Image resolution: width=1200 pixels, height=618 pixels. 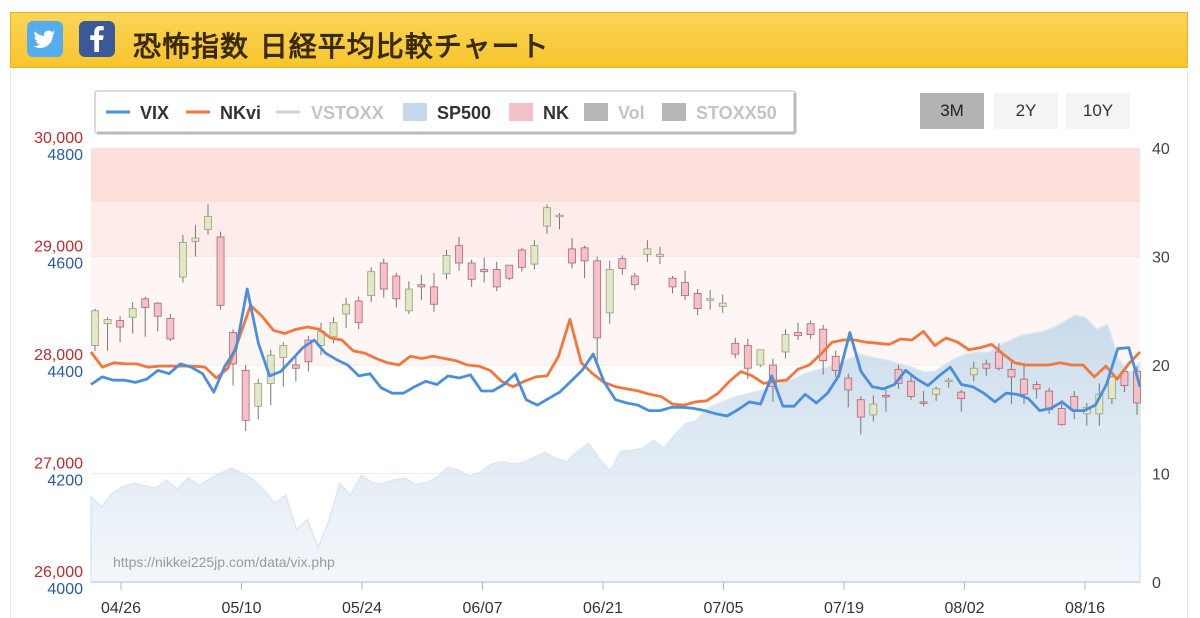 What do you see at coordinates (631, 113) in the screenshot?
I see `legend-label: Vol` at bounding box center [631, 113].